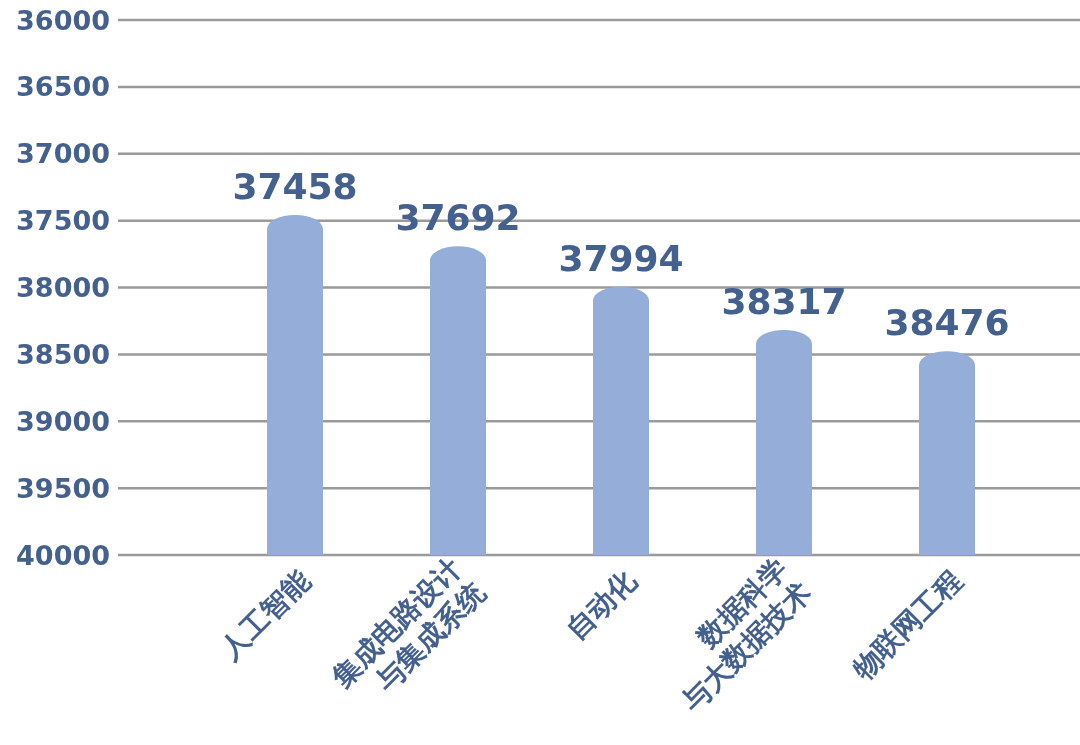 The width and height of the screenshot is (1080, 745). Describe the element at coordinates (63, 488) in the screenshot. I see `y-tick-label: 39500` at that location.